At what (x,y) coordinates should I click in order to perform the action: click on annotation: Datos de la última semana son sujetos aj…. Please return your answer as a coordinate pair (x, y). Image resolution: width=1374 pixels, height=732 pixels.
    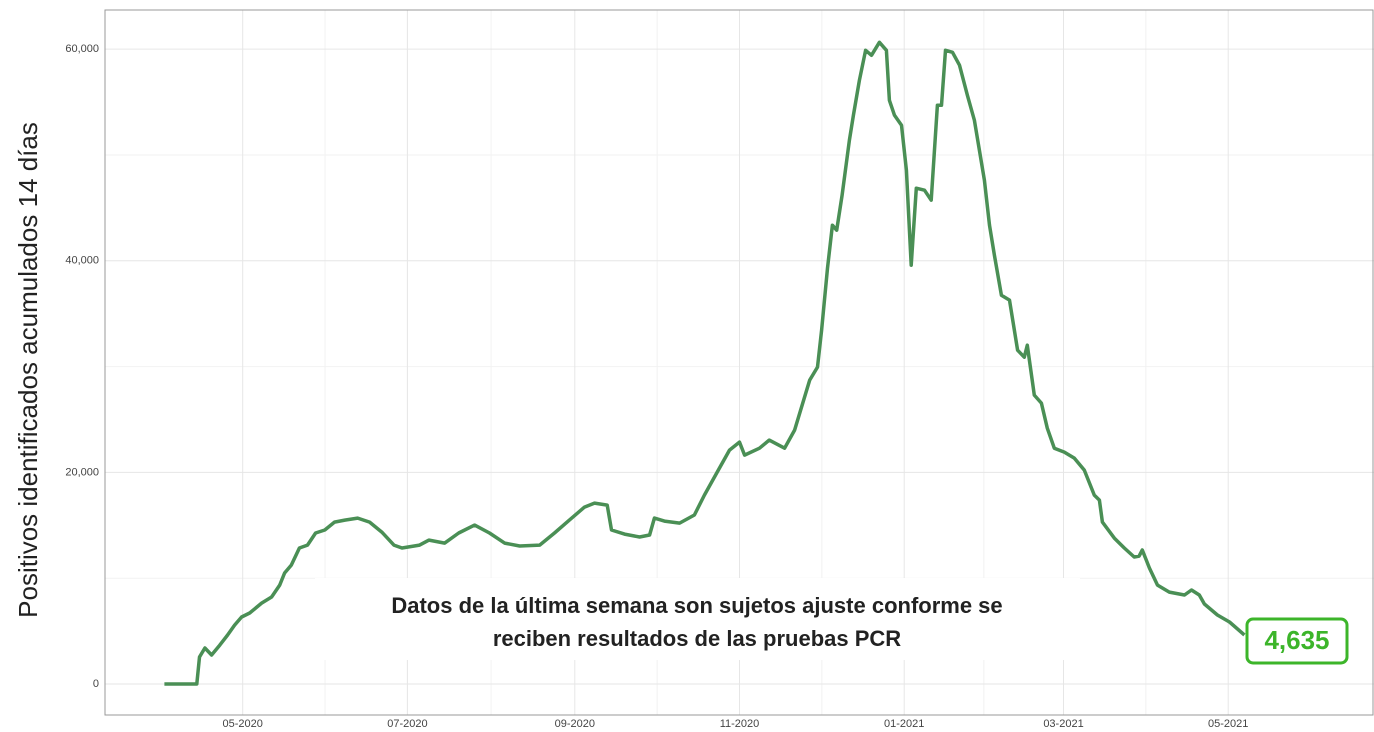
    Looking at the image, I should click on (696, 605).